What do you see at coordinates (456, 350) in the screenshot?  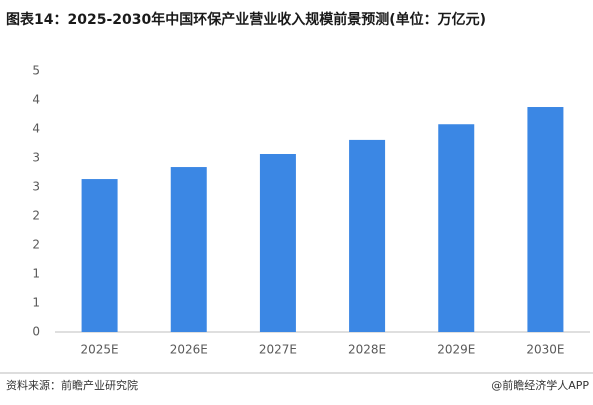 I see `x-tick-label: 2029E` at bounding box center [456, 350].